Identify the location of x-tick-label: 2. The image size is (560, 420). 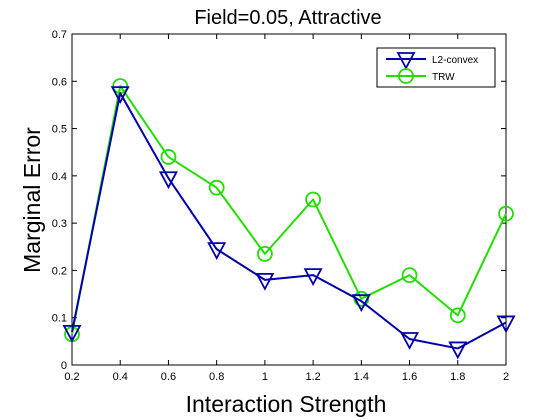
(506, 377).